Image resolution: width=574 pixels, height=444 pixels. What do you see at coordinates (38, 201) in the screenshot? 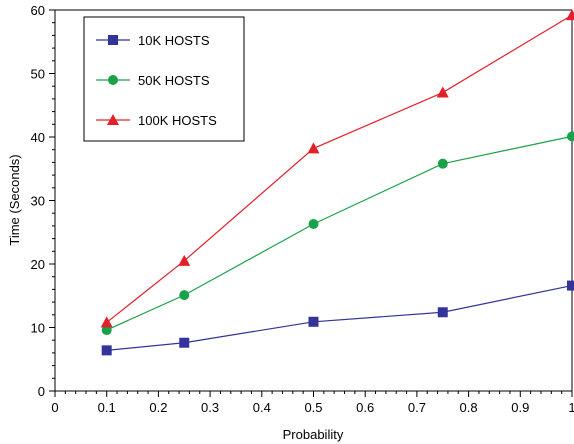
I see `y-tick-label: 30` at bounding box center [38, 201].